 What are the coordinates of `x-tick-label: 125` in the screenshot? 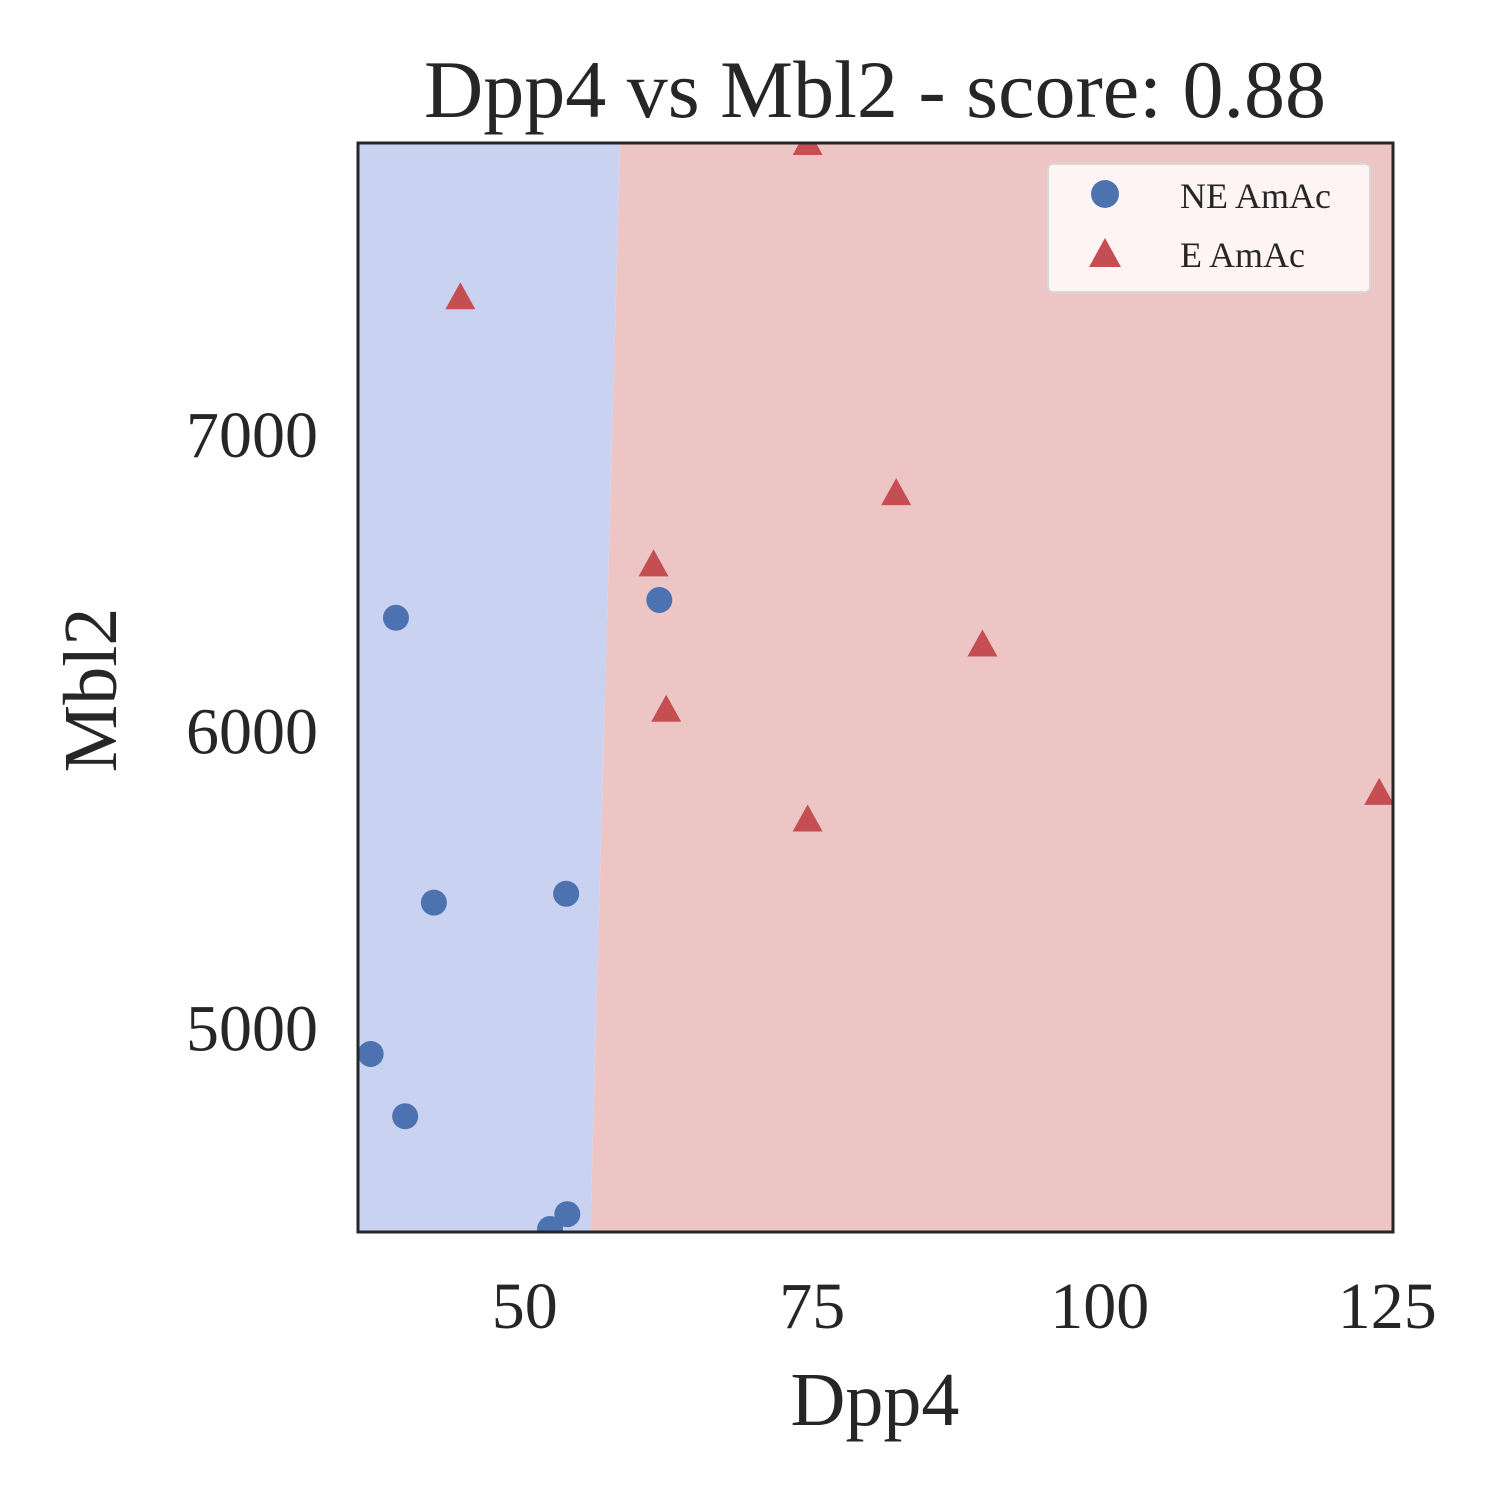 It's located at (1387, 1306).